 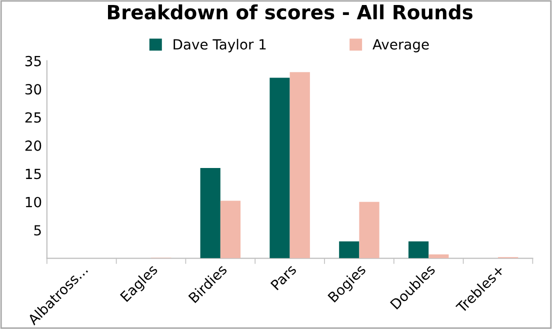 I want to click on y-tick-label: 20, so click(x=33, y=145).